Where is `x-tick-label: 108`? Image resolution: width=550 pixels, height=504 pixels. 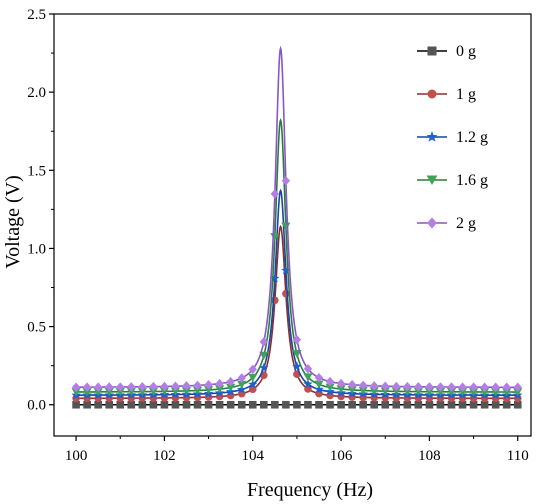
x-tick-label: 108 is located at coordinates (429, 456).